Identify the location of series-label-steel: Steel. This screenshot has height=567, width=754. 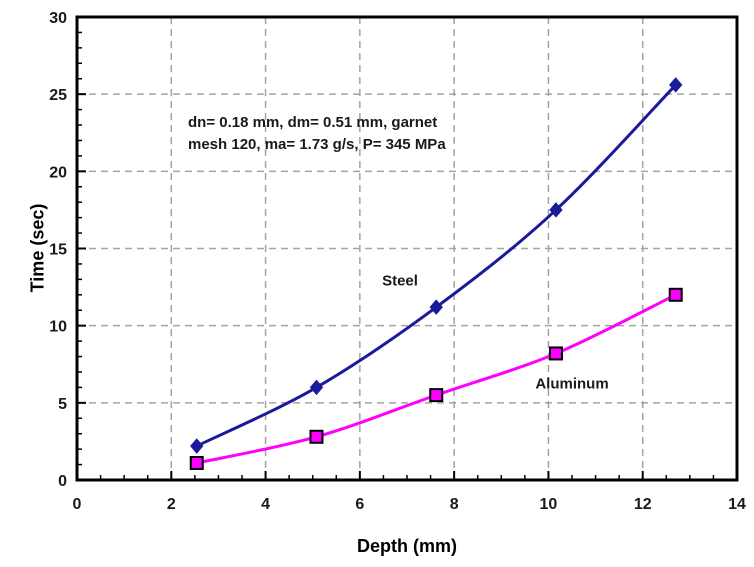
(400, 281).